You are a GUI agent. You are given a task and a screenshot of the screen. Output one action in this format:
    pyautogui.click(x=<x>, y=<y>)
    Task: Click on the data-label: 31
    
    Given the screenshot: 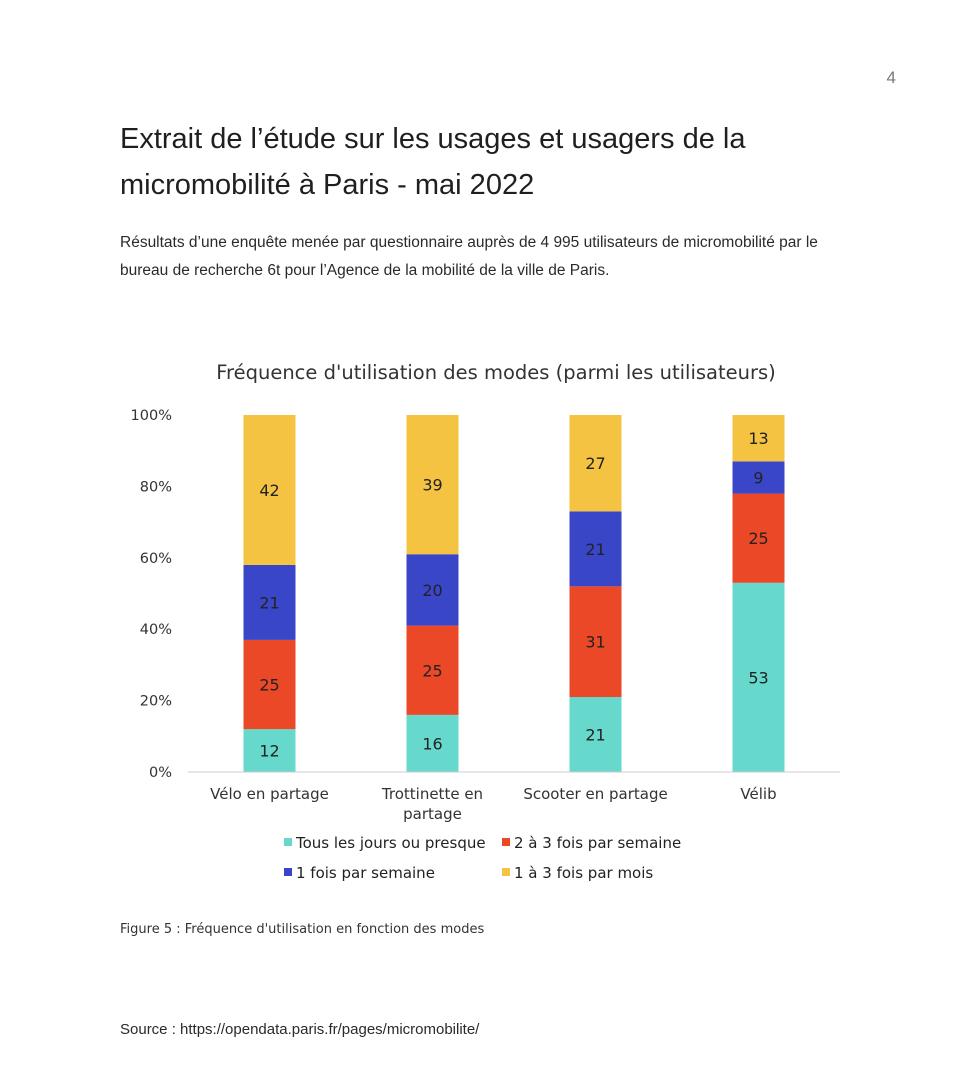 What is the action you would take?
    pyautogui.click(x=595, y=642)
    